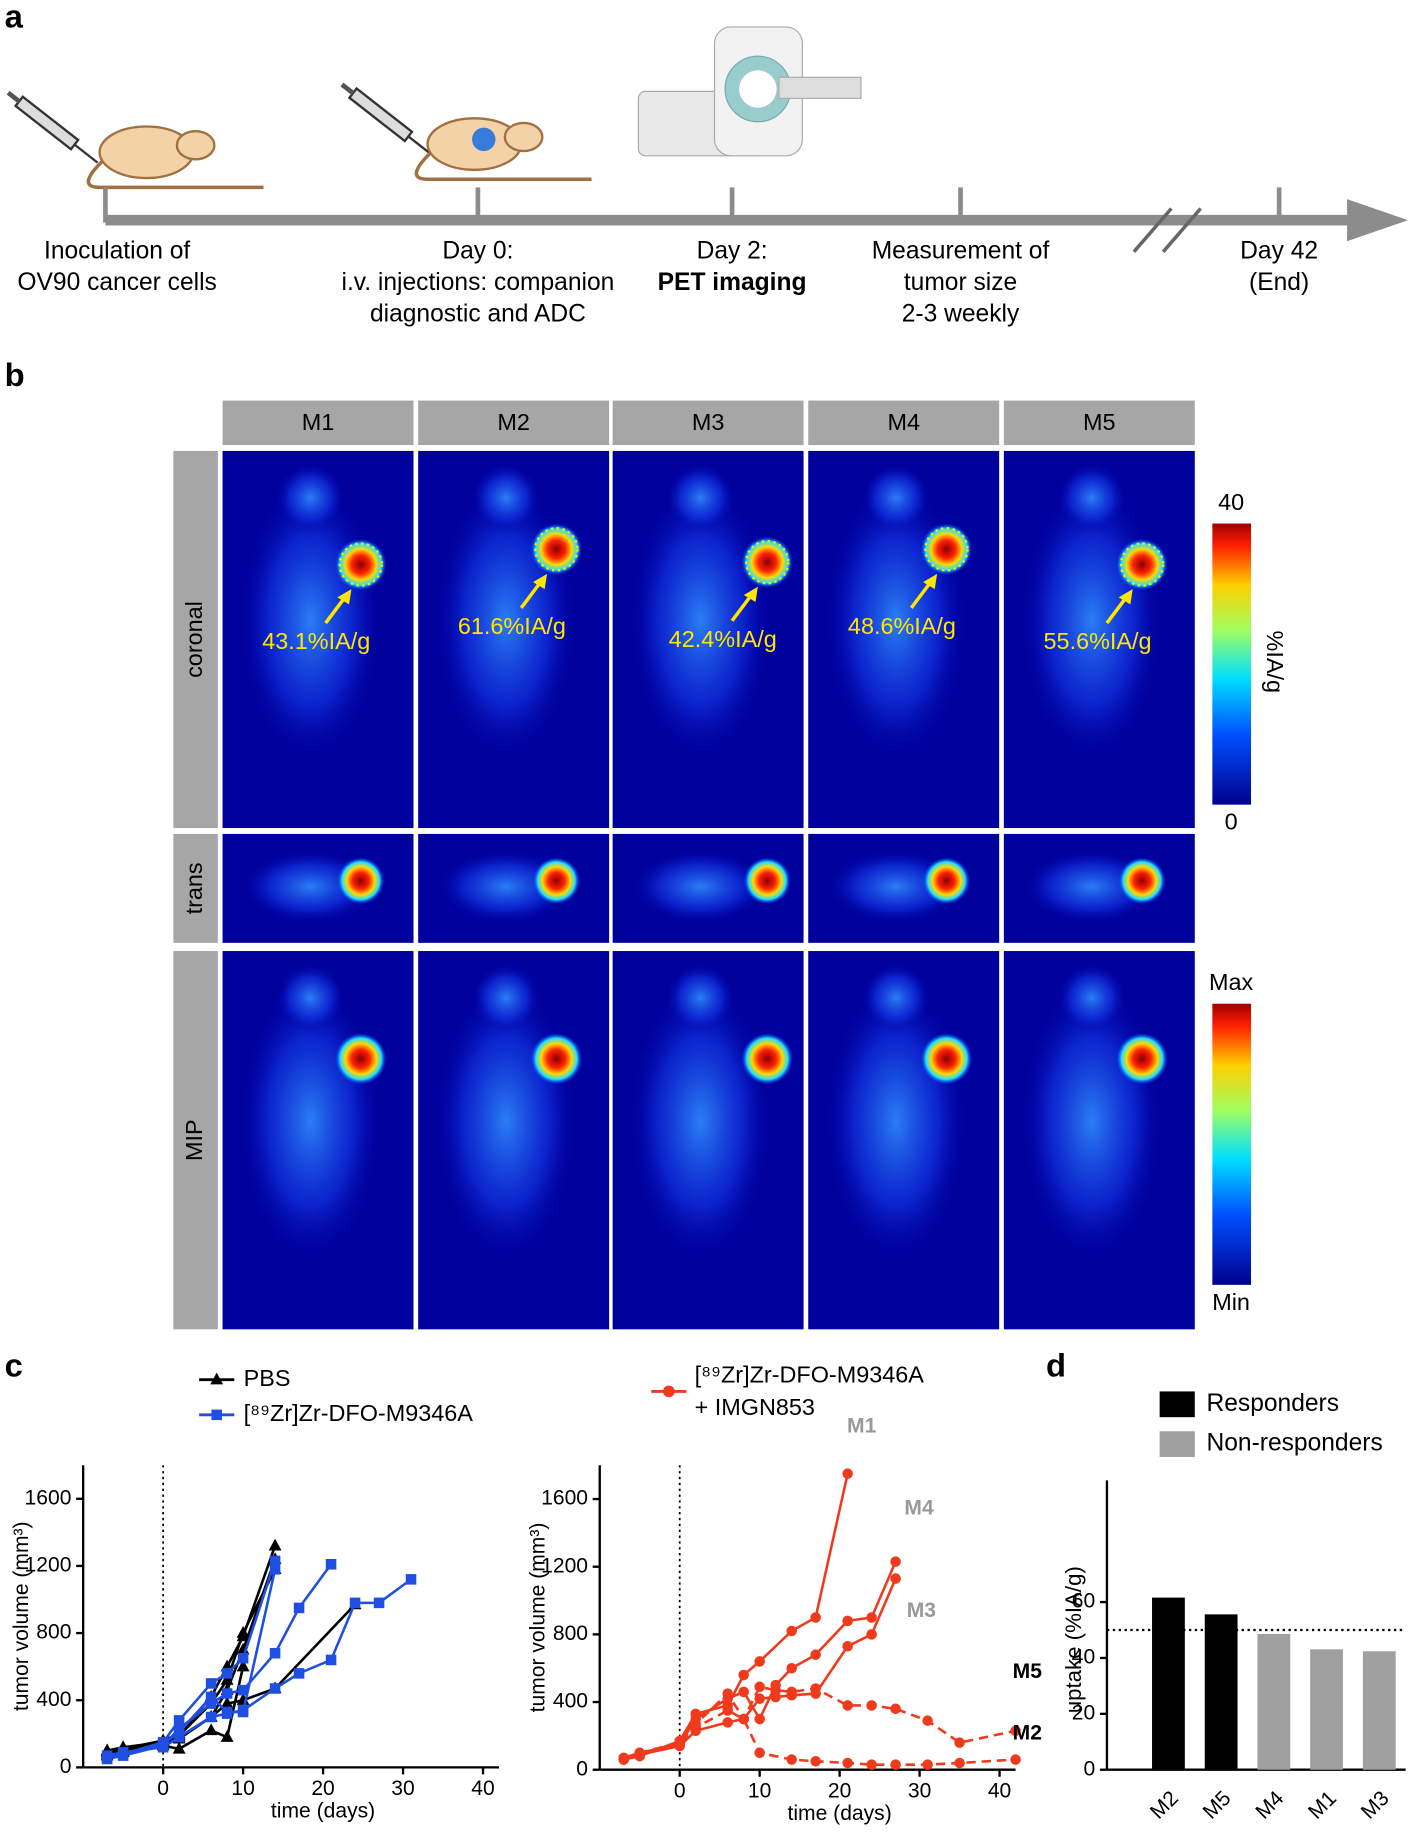  What do you see at coordinates (1089, 1768) in the screenshot?
I see `y-tick-label: 0` at bounding box center [1089, 1768].